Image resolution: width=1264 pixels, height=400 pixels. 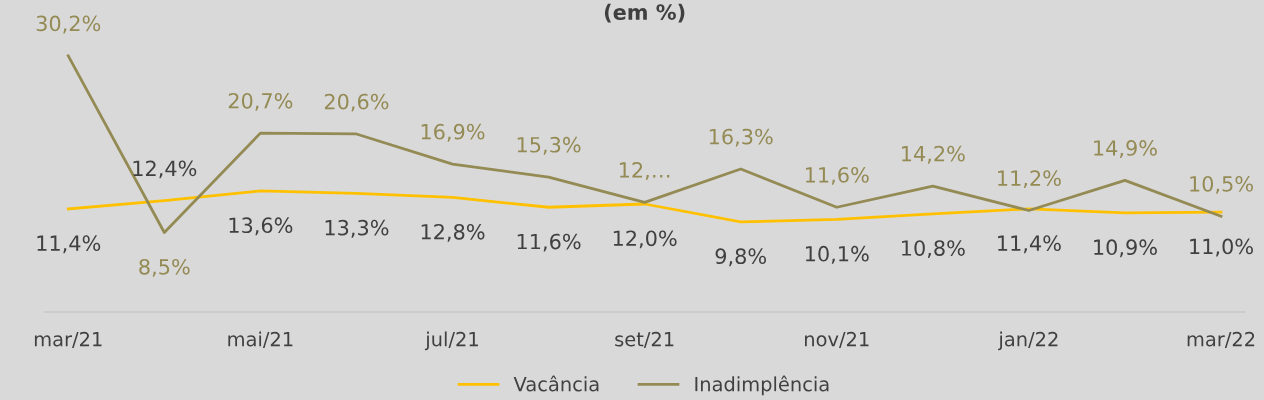 I want to click on data-label: 30,2%, so click(x=68, y=24).